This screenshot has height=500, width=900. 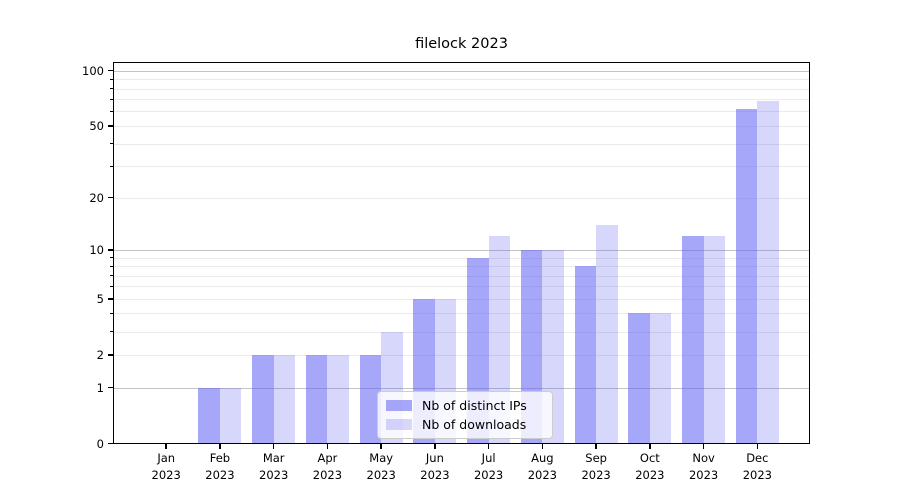 I want to click on x-tick-month: Dec, so click(x=757, y=457).